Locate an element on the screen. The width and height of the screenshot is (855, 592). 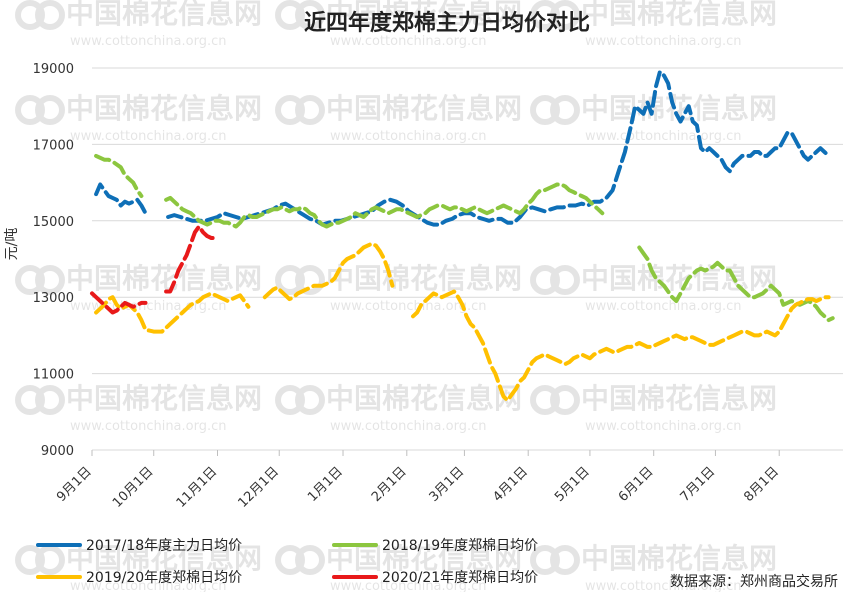
y-tick-label: 19000 is located at coordinates (53, 69).